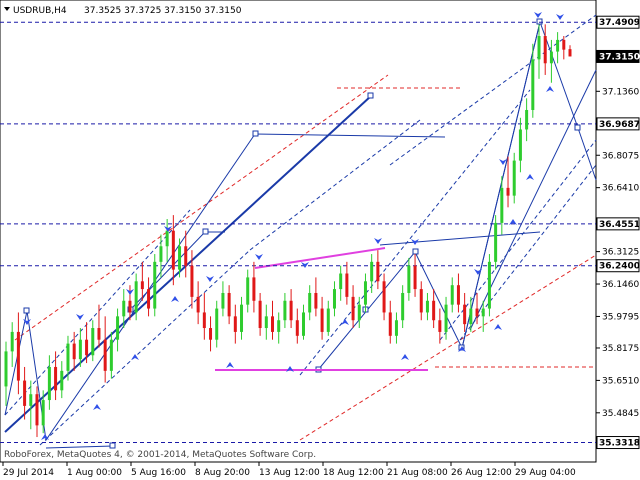 Image resolution: width=640 pixels, height=480 pixels. Describe the element at coordinates (620, 285) in the screenshot. I see `price-tick-label: 36.1460` at that location.